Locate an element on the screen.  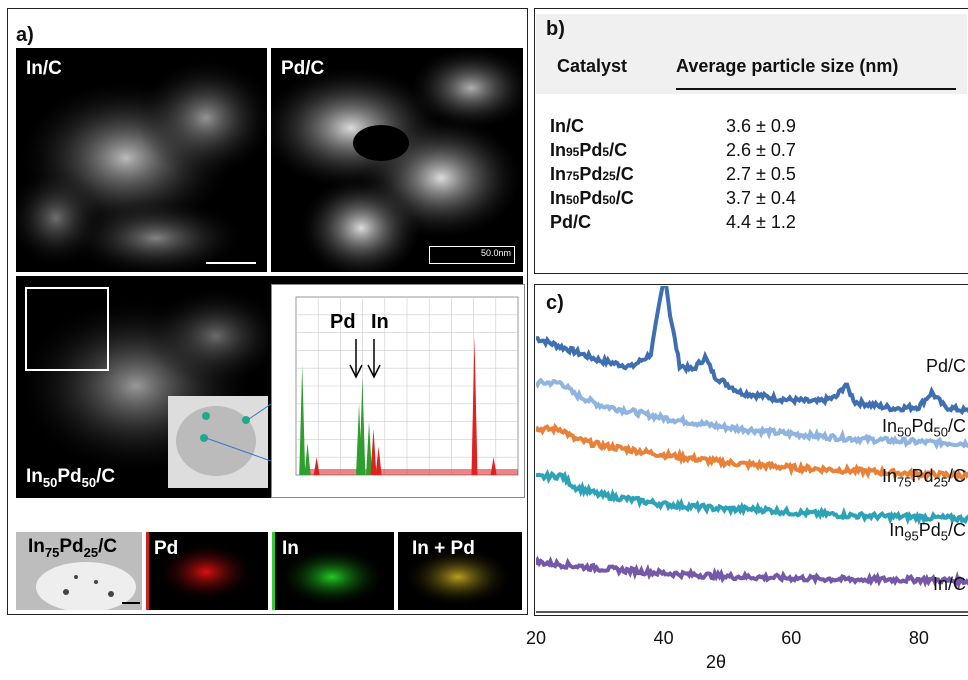
header-underline is located at coordinates (816, 89).